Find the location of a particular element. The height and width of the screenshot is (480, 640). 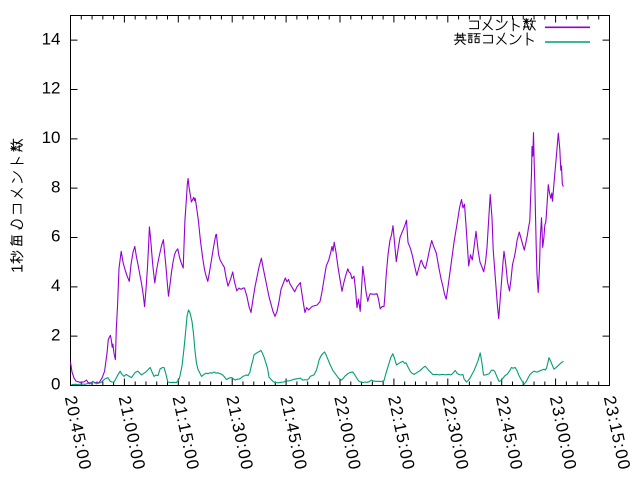

svg-text: 10 is located at coordinates (51, 137).